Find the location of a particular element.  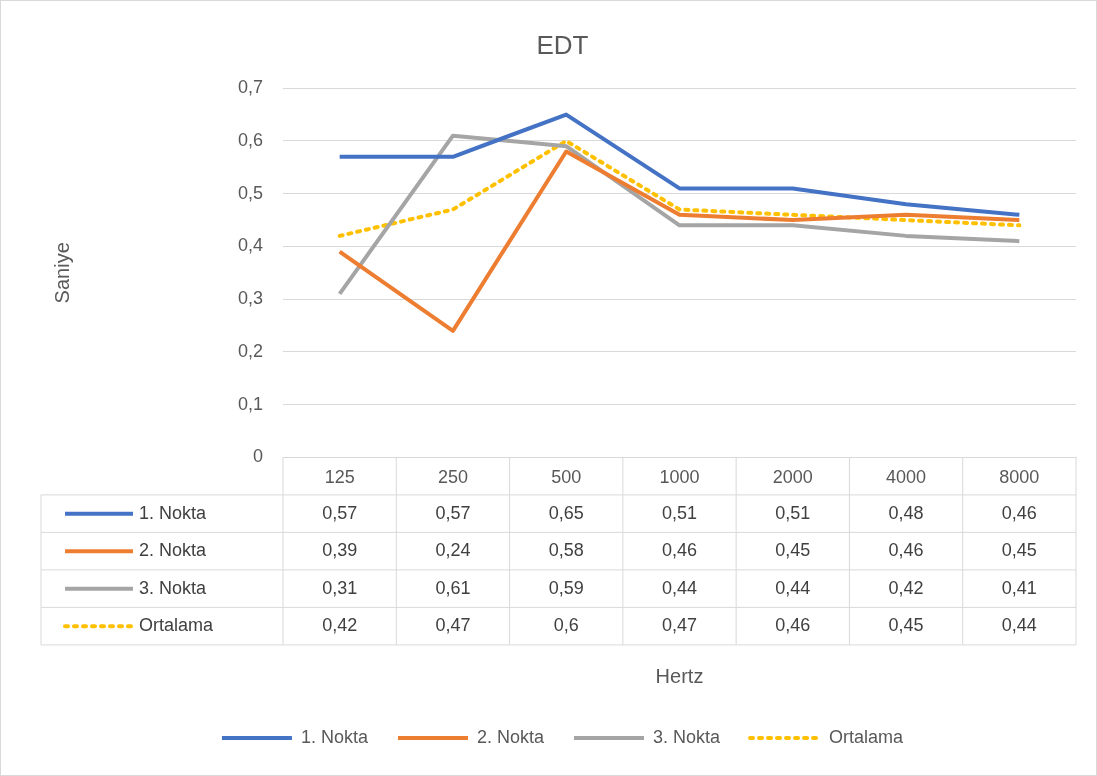

data-label: 0,58 is located at coordinates (566, 550).